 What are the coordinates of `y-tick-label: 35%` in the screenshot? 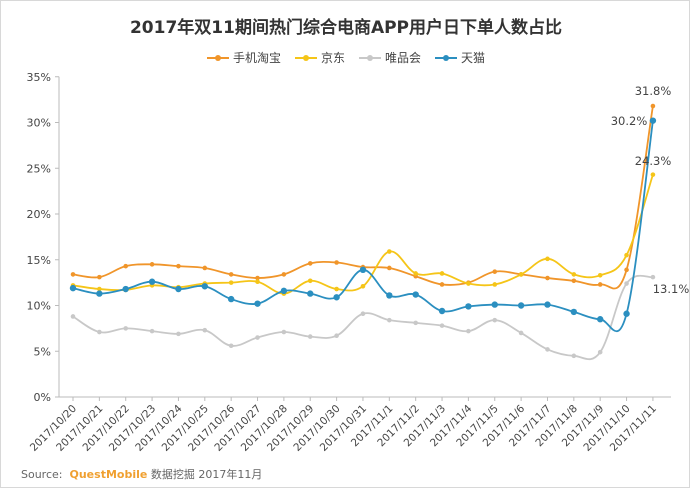 It's located at (39, 77).